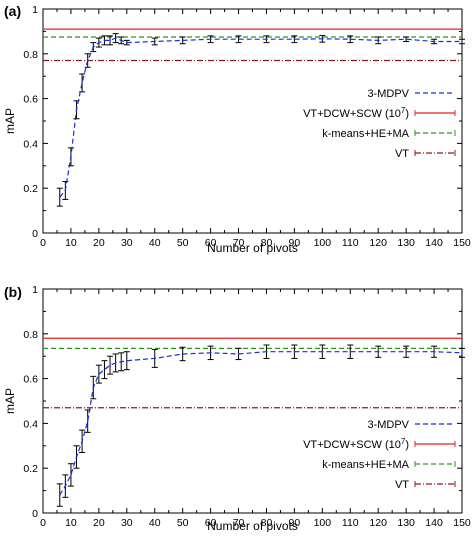 The height and width of the screenshot is (537, 473). Describe the element at coordinates (30, 55) in the screenshot. I see `y-tick-label: 0.8` at that location.